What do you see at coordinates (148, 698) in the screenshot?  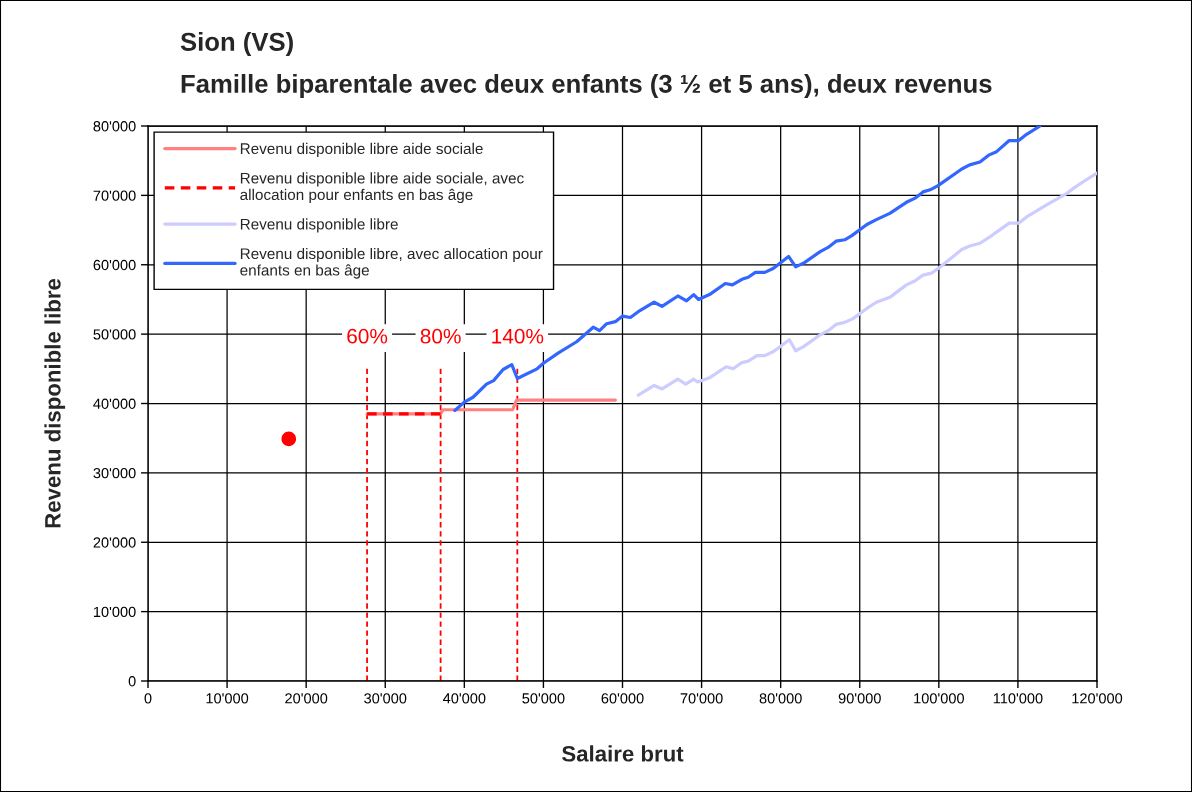 I see `x-tick-label: 0` at bounding box center [148, 698].